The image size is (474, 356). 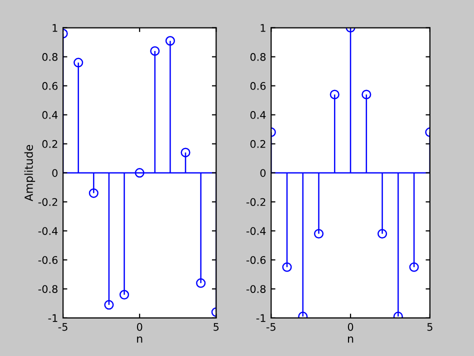 What do you see at coordinates (30, 173) in the screenshot?
I see `y-axis-title: Amplitude` at bounding box center [30, 173].